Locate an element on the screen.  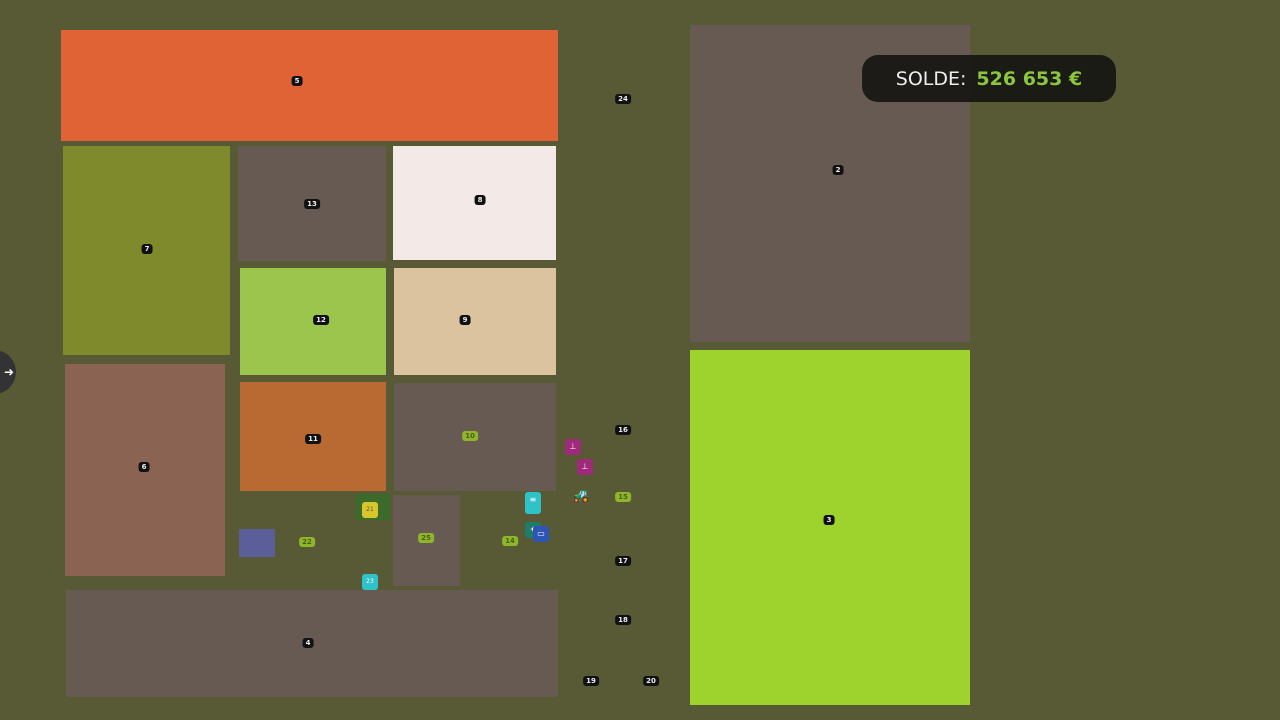
balance-display: SOLDE: 526 653 € is located at coordinates (989, 78).